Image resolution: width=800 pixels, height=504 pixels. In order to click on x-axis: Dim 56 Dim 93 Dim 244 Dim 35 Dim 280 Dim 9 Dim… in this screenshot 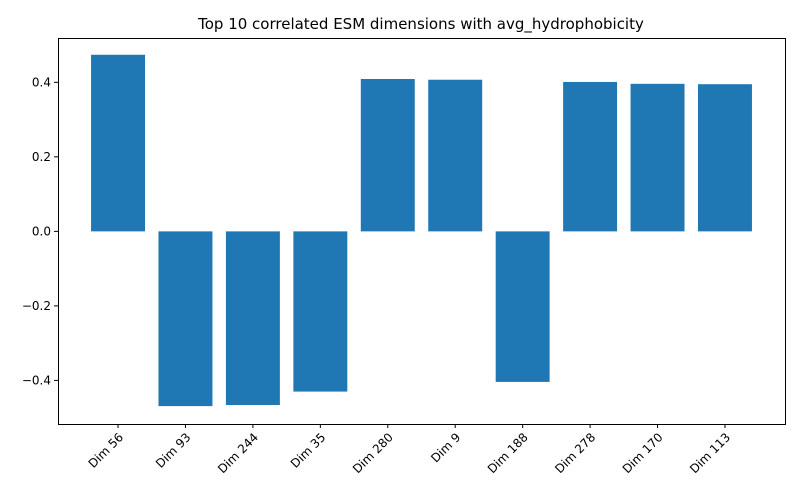, I will do `click(409, 450)`.